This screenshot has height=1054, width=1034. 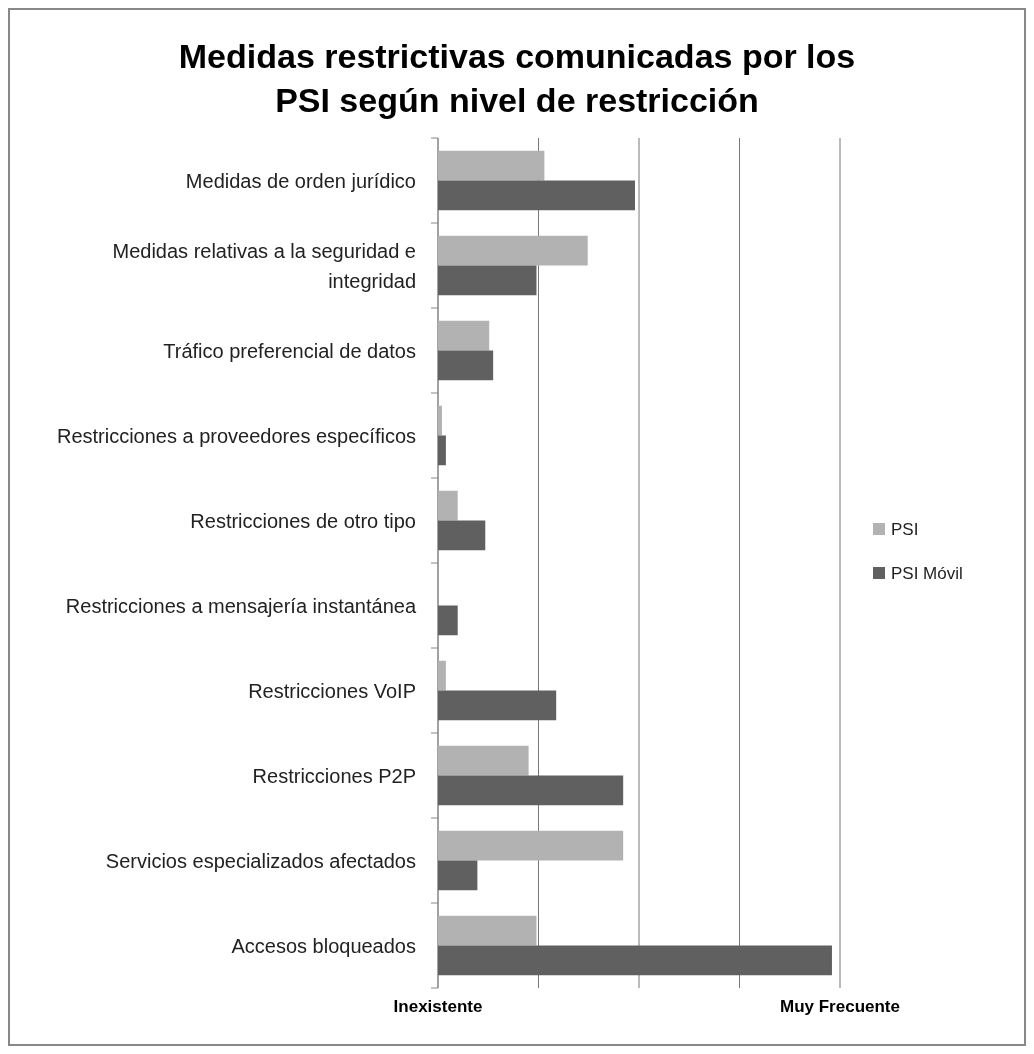 I want to click on chart-title: Medidas restrictivas comunicadas por los PSI según nivel de restricción, so click(x=517, y=78).